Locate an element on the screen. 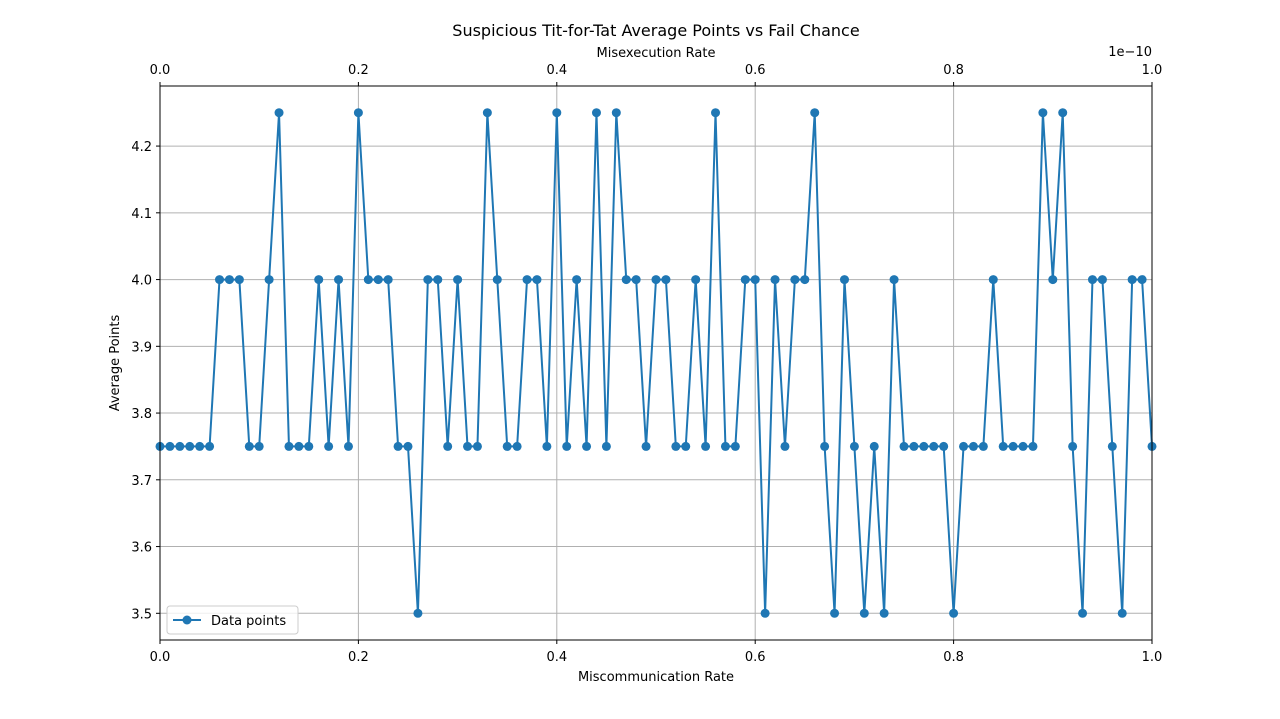 The image size is (1280, 719). legend-box is located at coordinates (232, 620).